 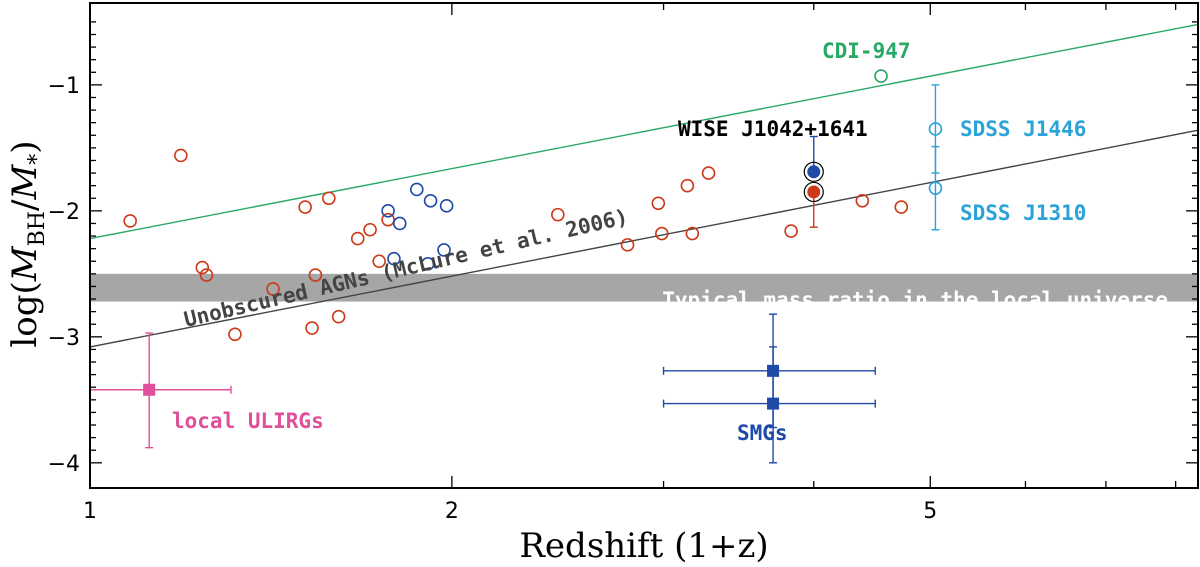 I want to click on sdss-j1446-label: SDSS J1446, so click(x=1023, y=129).